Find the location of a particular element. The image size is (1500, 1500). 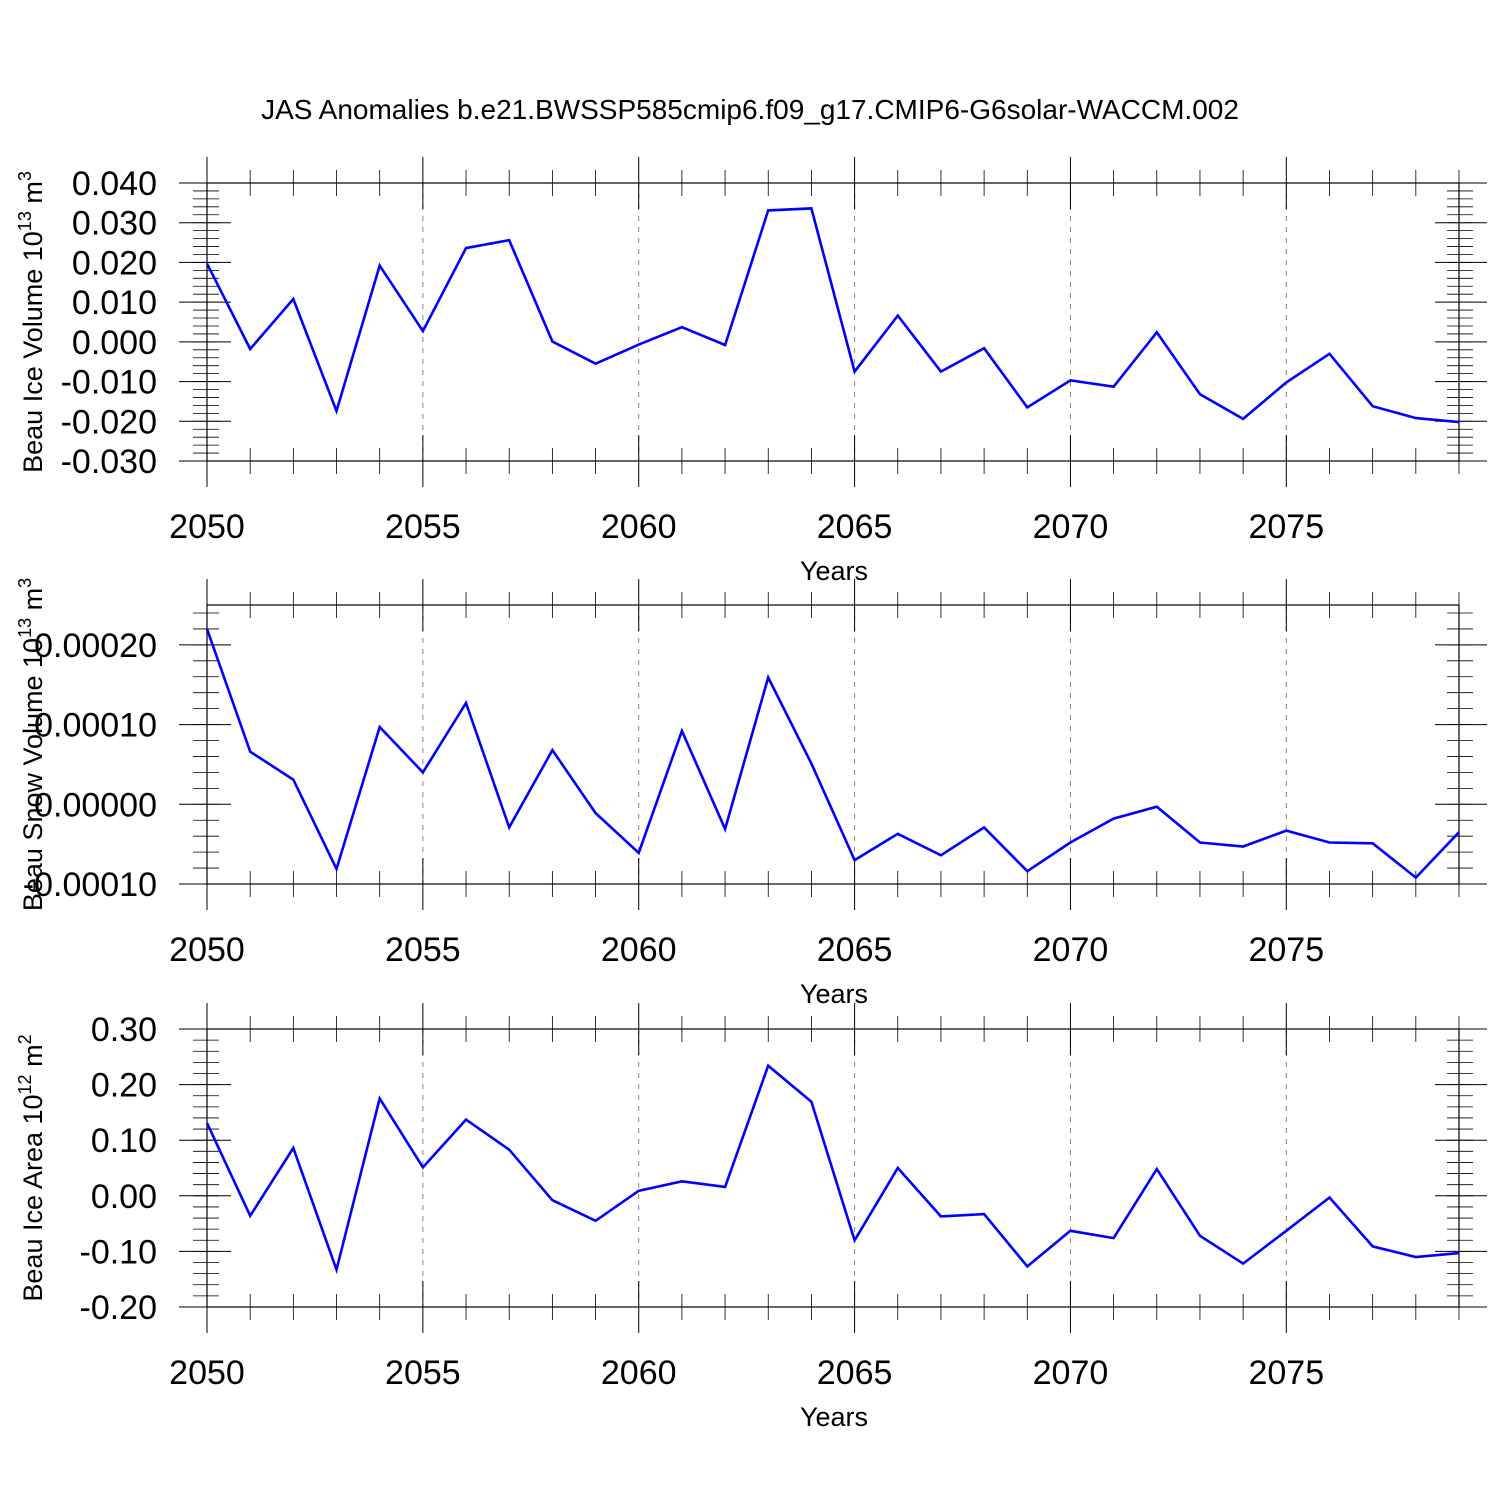

y-tick-label: 0.000 is located at coordinates (114, 343).